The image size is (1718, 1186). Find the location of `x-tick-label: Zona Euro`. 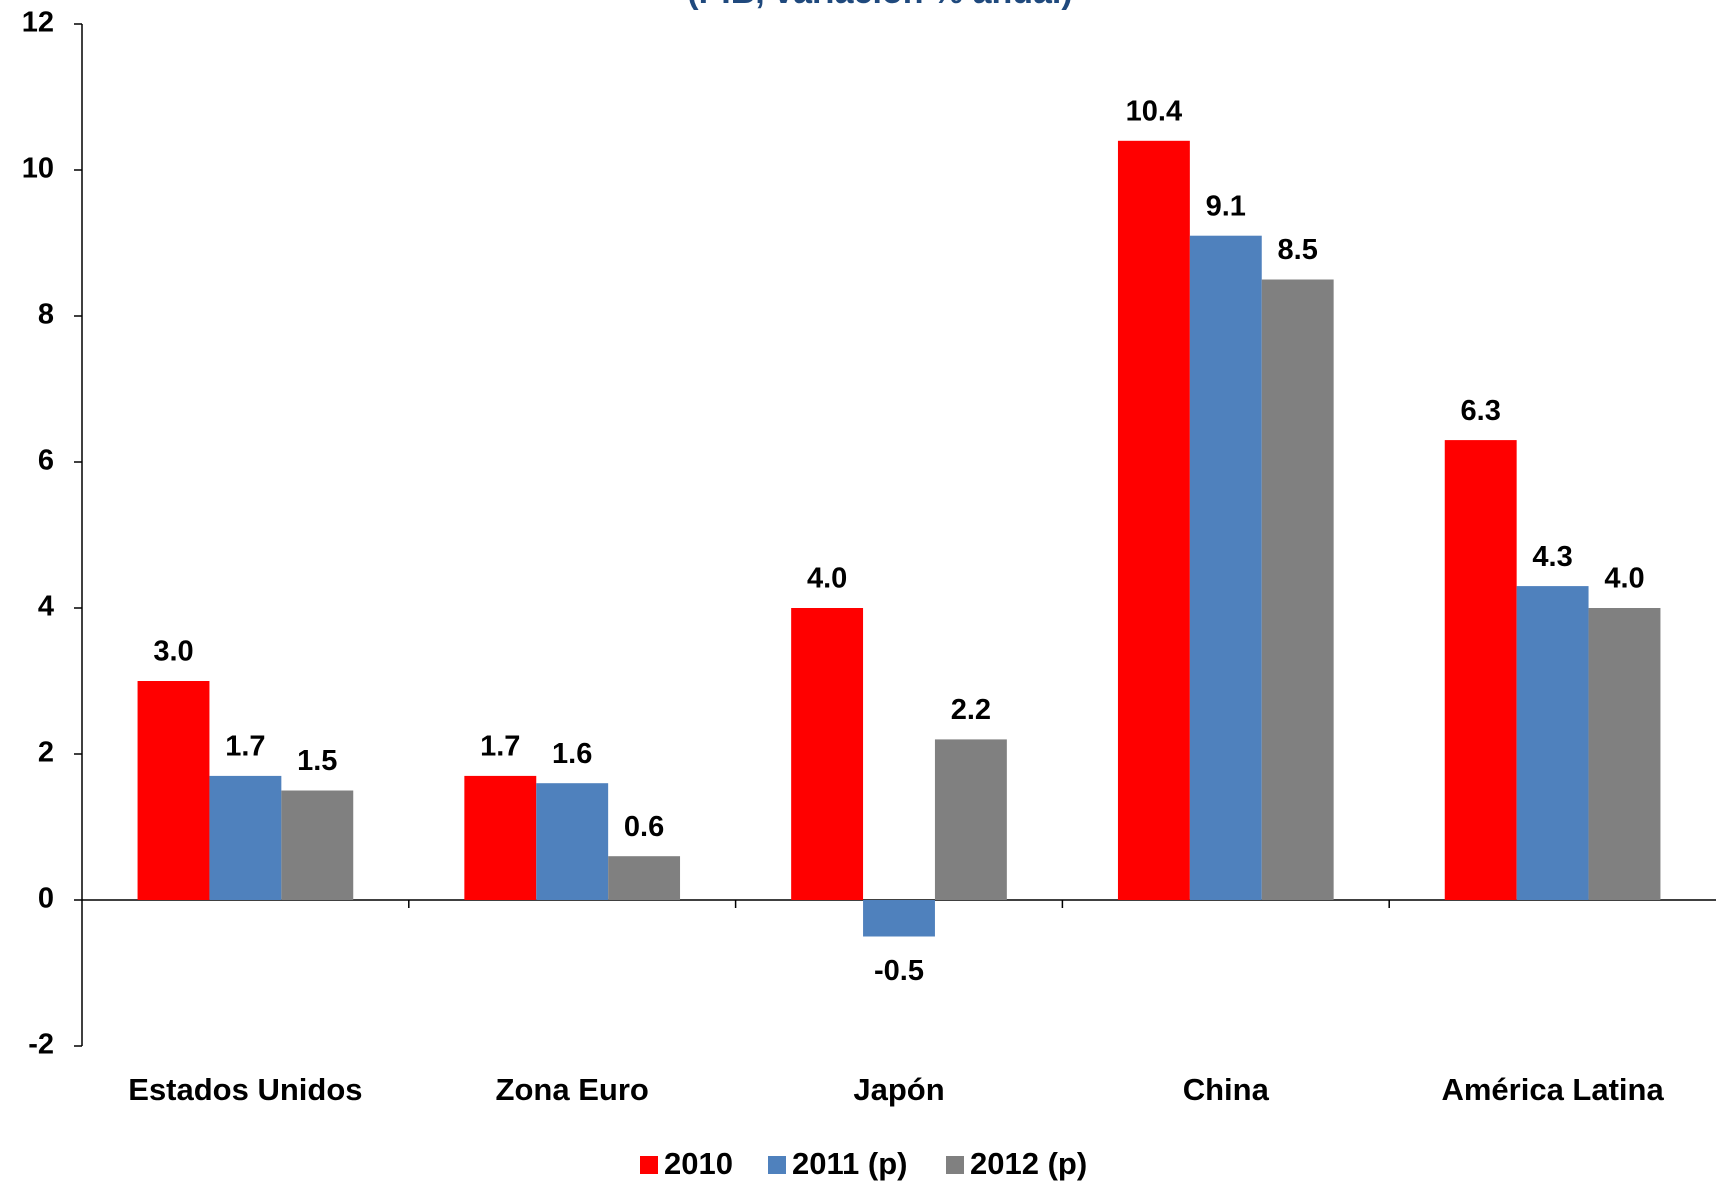

x-tick-label: Zona Euro is located at coordinates (572, 1089).